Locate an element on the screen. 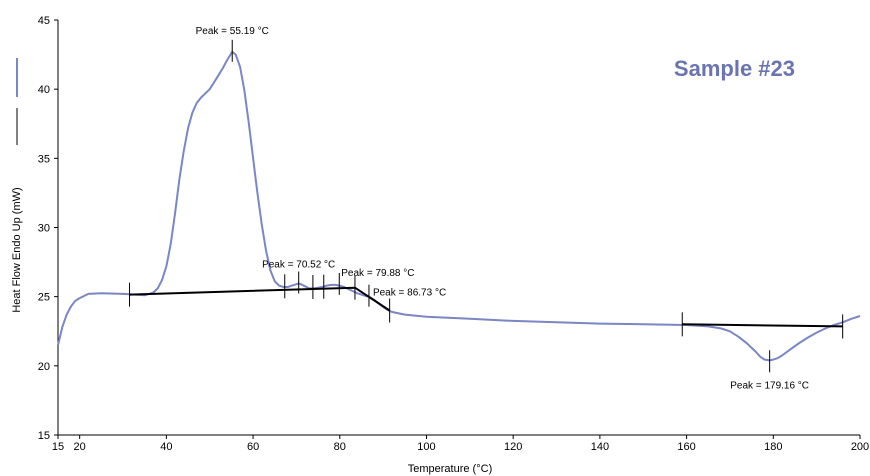 This screenshot has width=870, height=476. x-tick-label: 20 is located at coordinates (80, 447).